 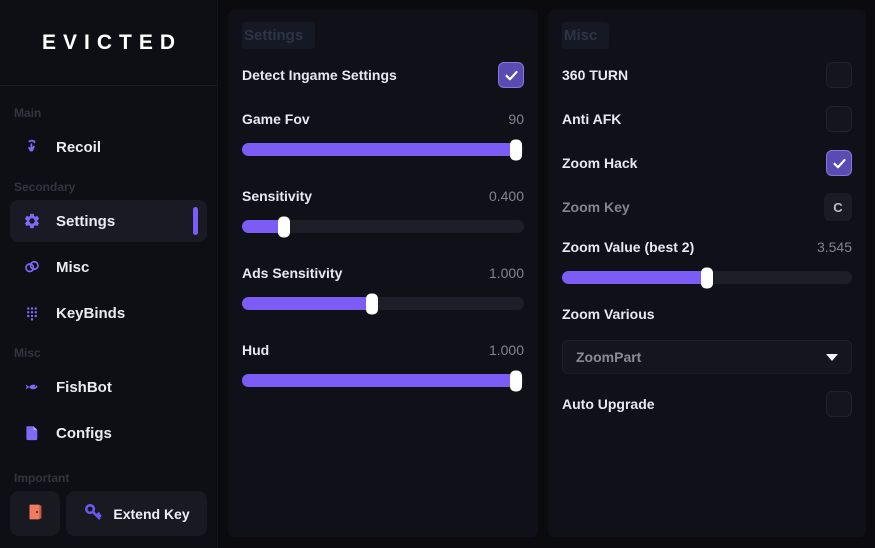 What do you see at coordinates (151, 513) in the screenshot?
I see `extend-key-label: Extend Key` at bounding box center [151, 513].